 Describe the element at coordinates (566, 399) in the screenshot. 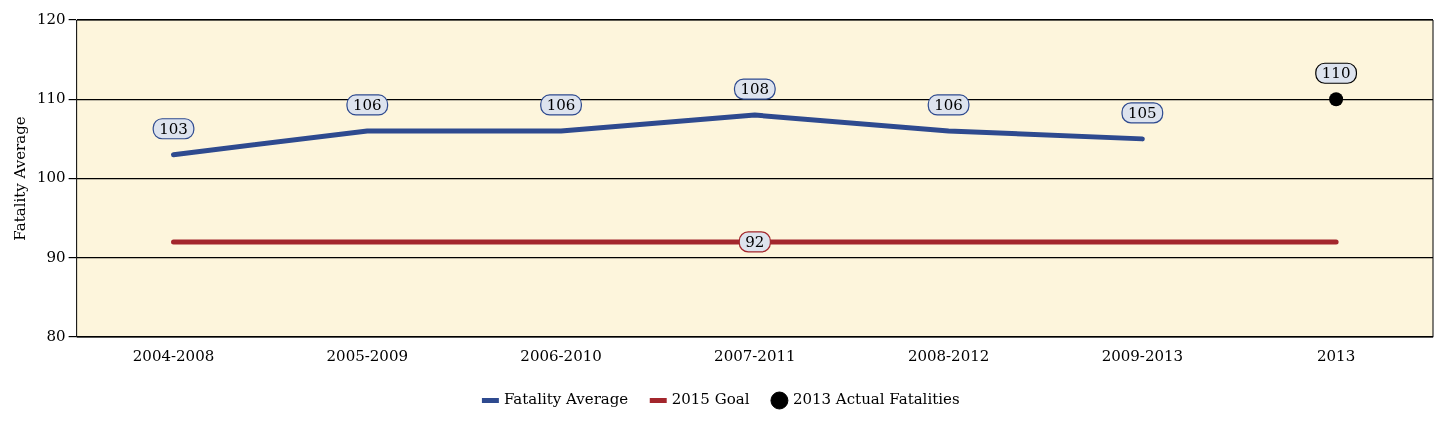

I see `legend-label: Fatality Average` at that location.